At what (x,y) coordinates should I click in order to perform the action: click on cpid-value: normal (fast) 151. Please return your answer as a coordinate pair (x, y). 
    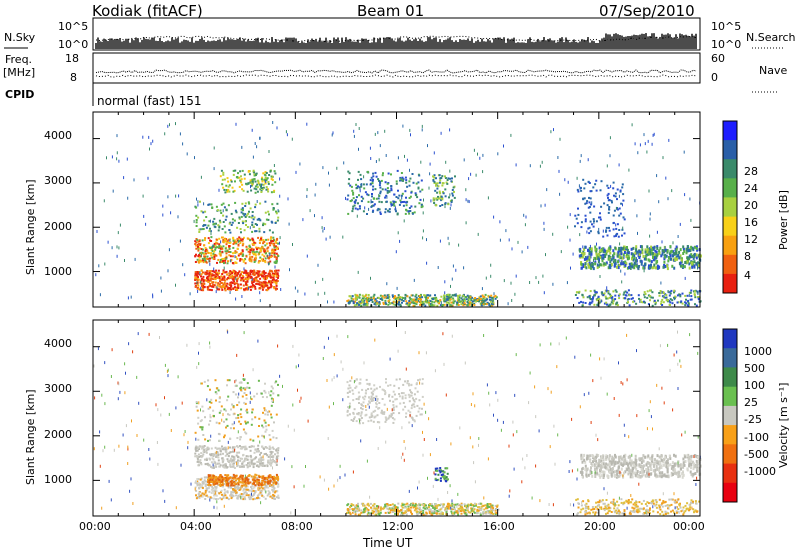
    Looking at the image, I should click on (149, 101).